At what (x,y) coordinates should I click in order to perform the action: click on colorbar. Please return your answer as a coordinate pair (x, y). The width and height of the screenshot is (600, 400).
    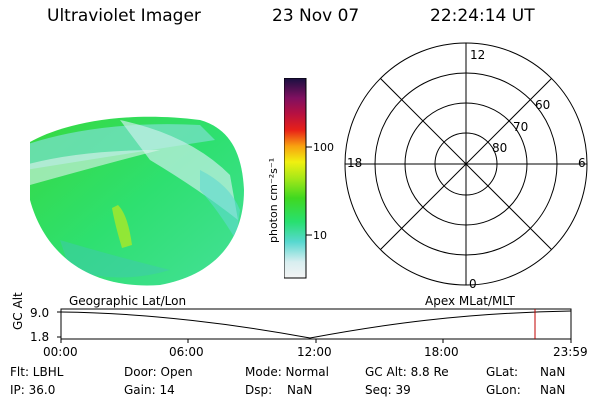
    Looking at the image, I should click on (298, 178).